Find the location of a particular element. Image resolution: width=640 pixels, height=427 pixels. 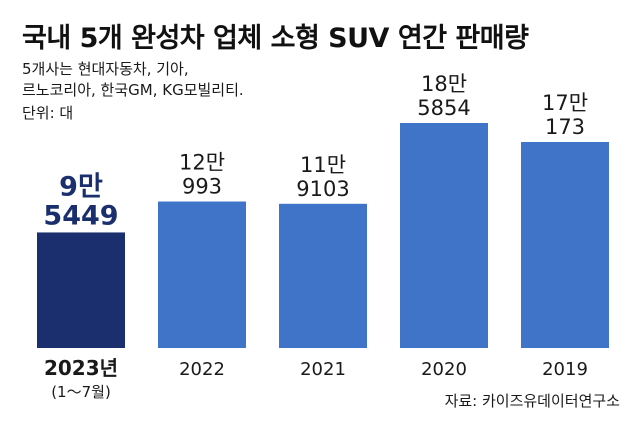

note-line-1: 5개사는 현대자동차, 기아, is located at coordinates (105, 69).